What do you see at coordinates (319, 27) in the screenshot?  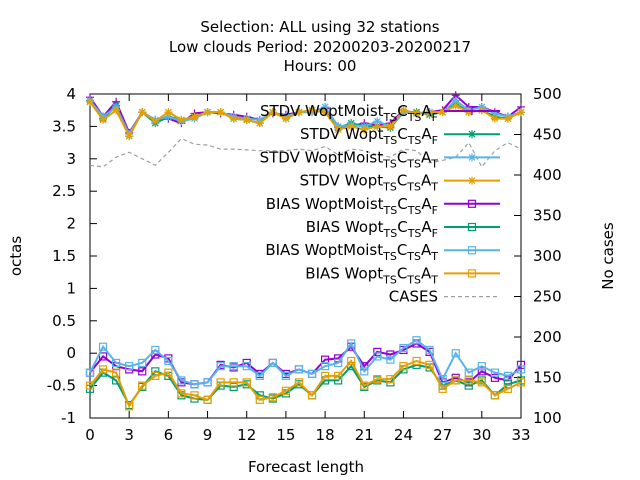 I see `title-line-1: Selection: ALL using 32 stations` at bounding box center [319, 27].